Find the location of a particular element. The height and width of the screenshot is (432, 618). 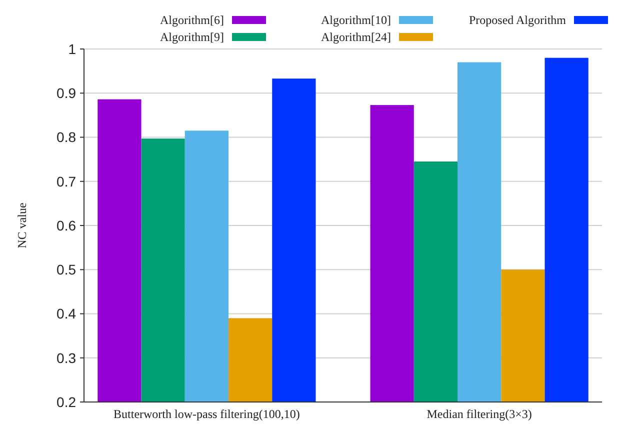

legend-label: Proposed Algorithm is located at coordinates (517, 20).